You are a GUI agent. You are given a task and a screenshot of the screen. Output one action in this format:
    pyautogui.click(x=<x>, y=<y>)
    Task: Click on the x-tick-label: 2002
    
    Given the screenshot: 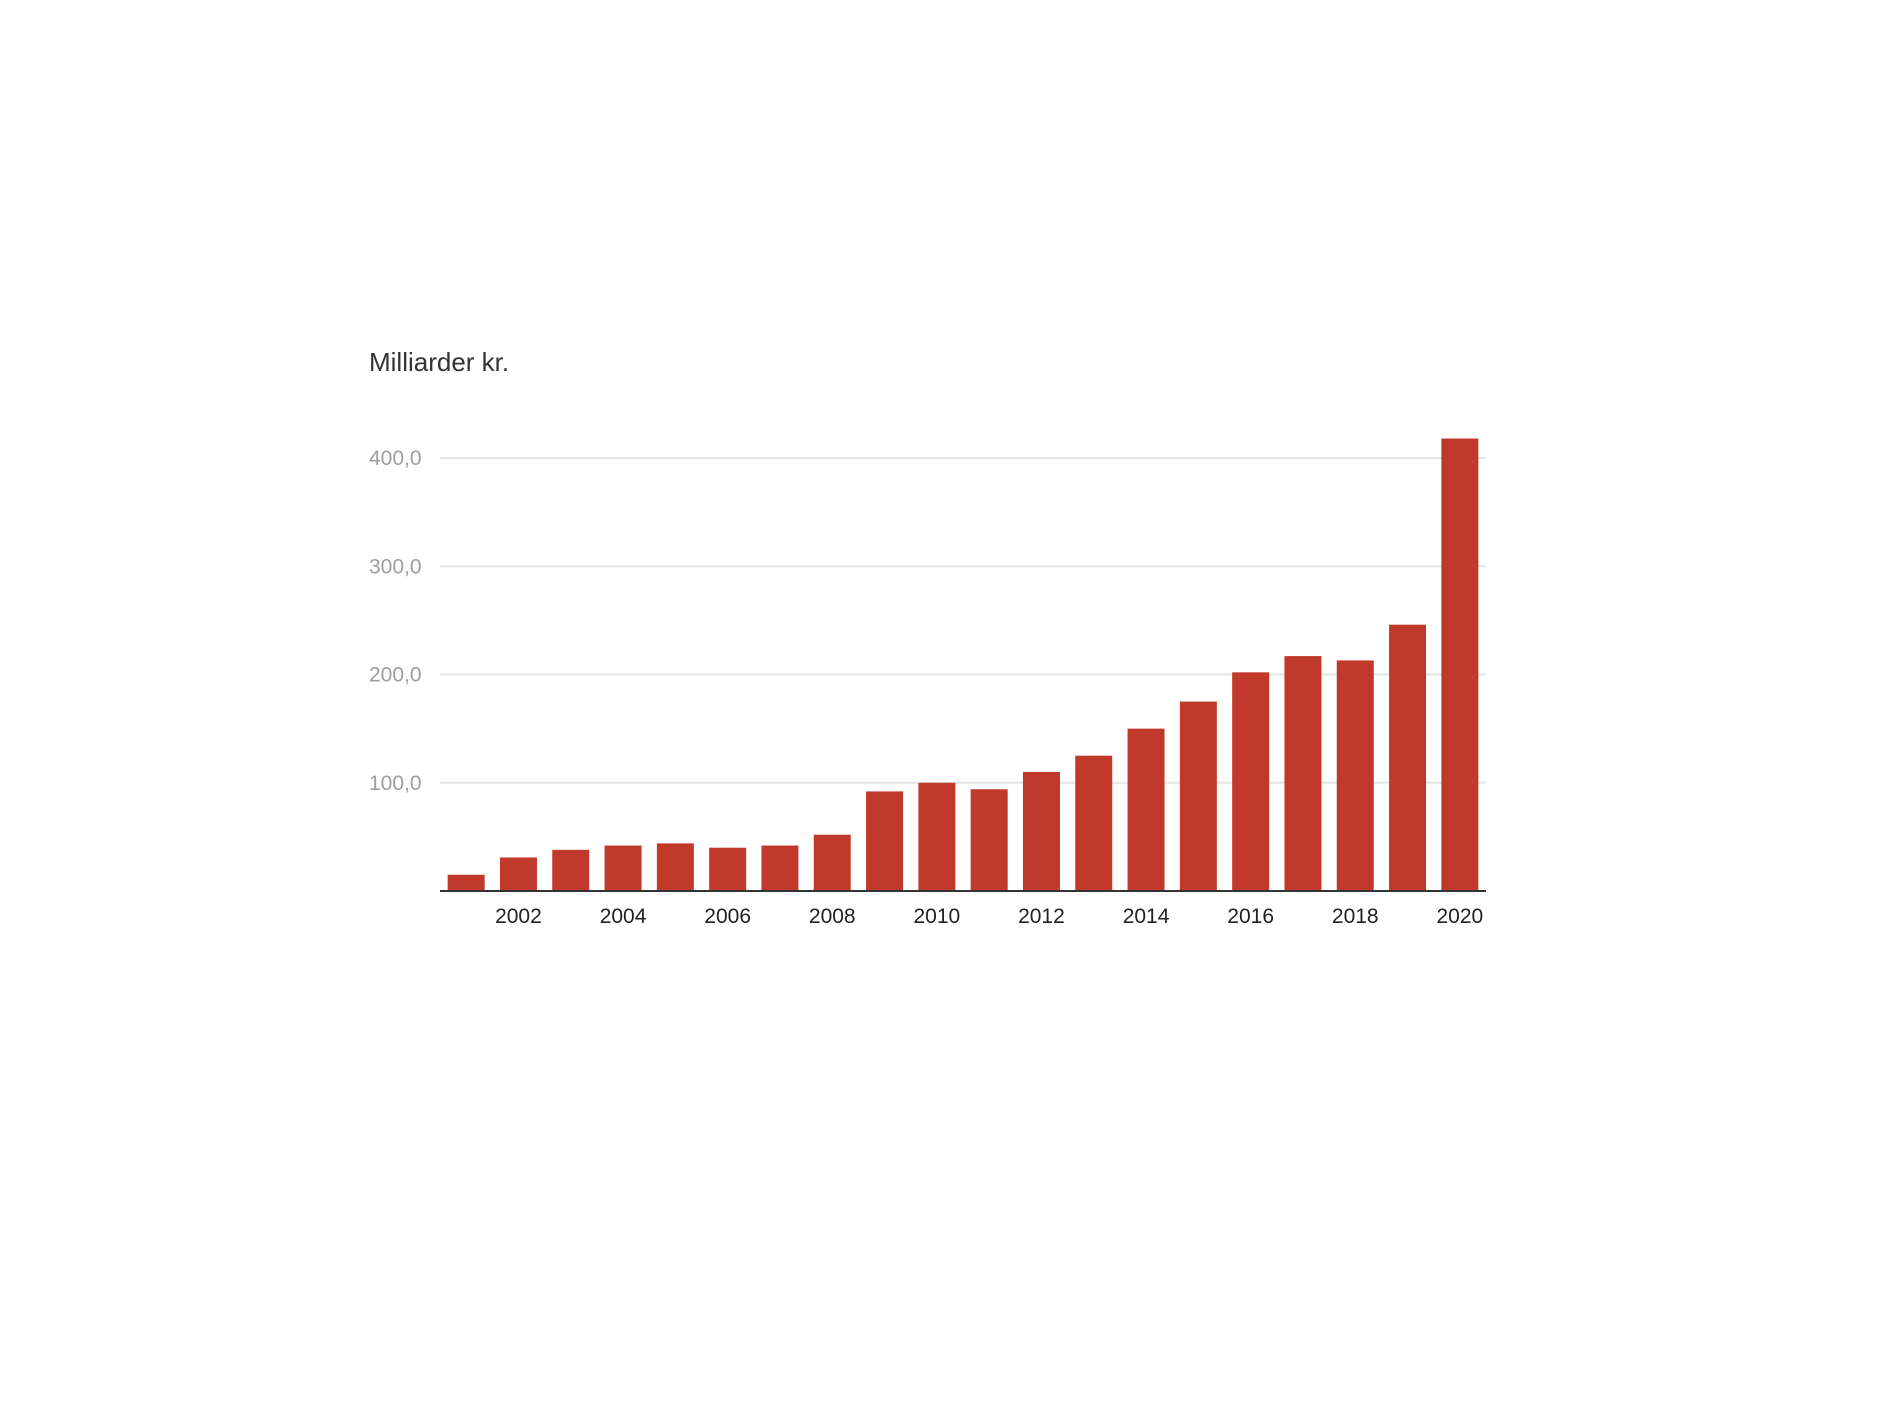 What is the action you would take?
    pyautogui.click(x=518, y=916)
    